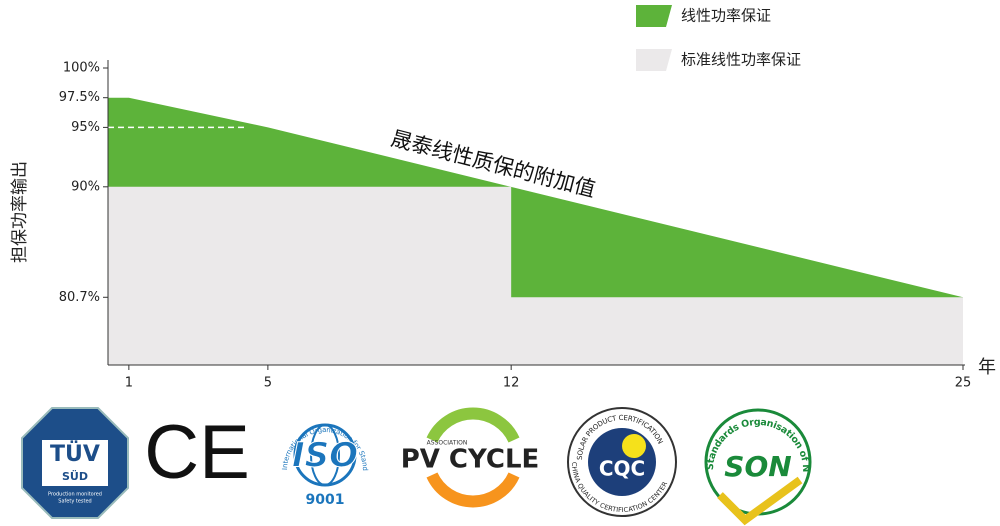 The width and height of the screenshot is (1000, 526). Describe the element at coordinates (511, 383) in the screenshot. I see `x-tick-label: 12` at that location.